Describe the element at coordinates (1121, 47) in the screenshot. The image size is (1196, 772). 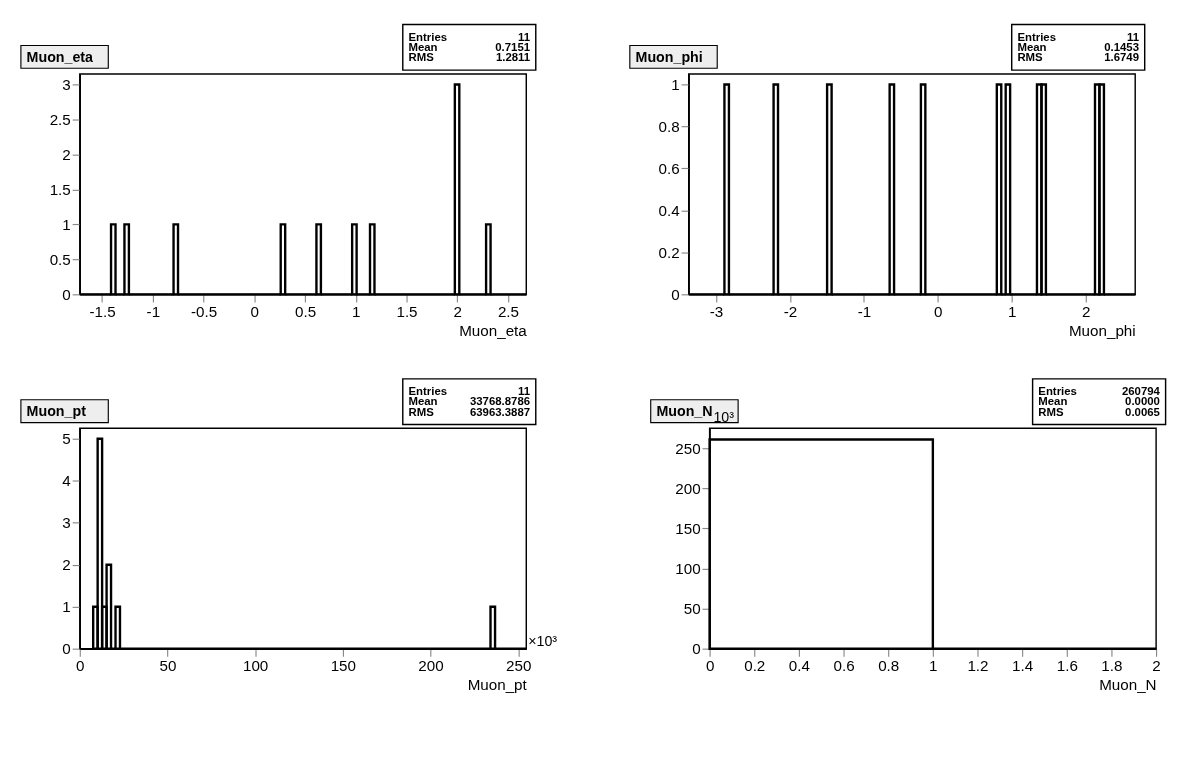
I see `text: 0.1453` at that location.